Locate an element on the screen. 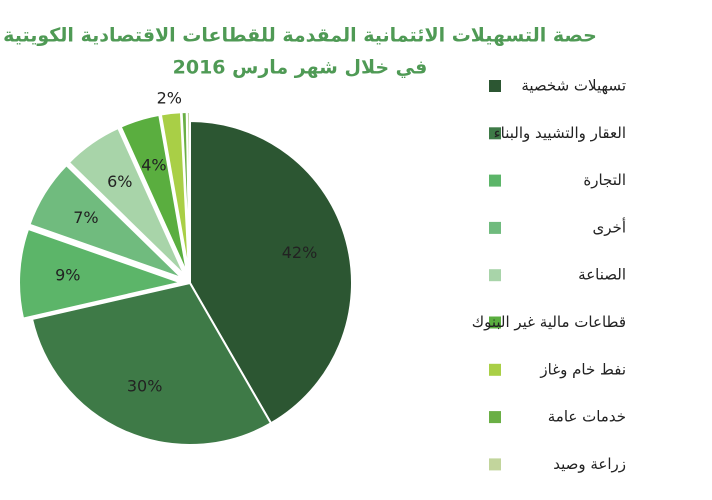 Image resolution: width=712 pixels, height=500 pixels. data-label: 9% is located at coordinates (67, 275).